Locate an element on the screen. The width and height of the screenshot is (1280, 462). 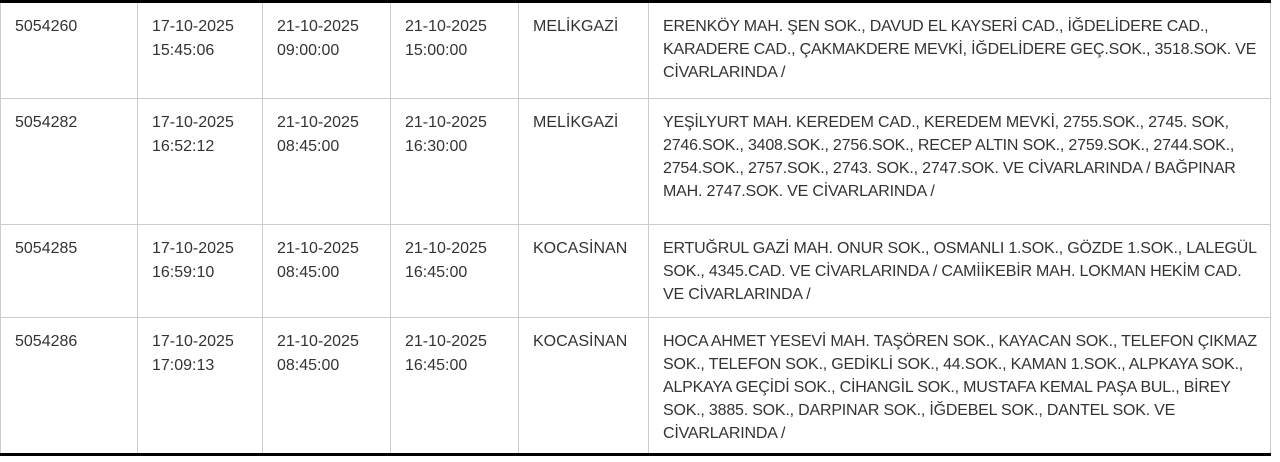
end-datetime-cell: 21-10-2025 16:30:00 is located at coordinates (454, 161).